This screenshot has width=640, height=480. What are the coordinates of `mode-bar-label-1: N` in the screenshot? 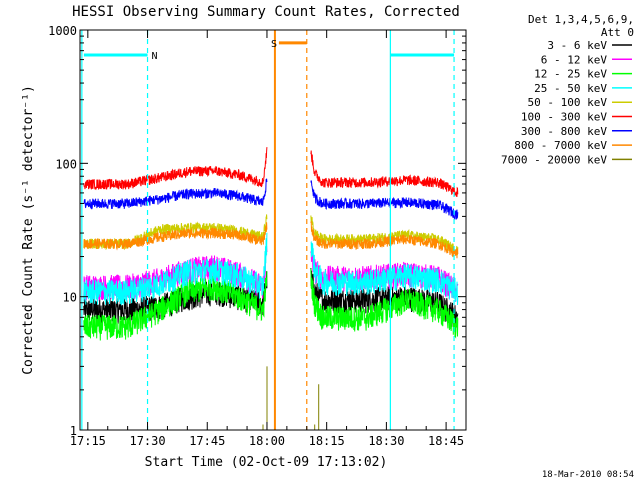 It's located at (155, 56).